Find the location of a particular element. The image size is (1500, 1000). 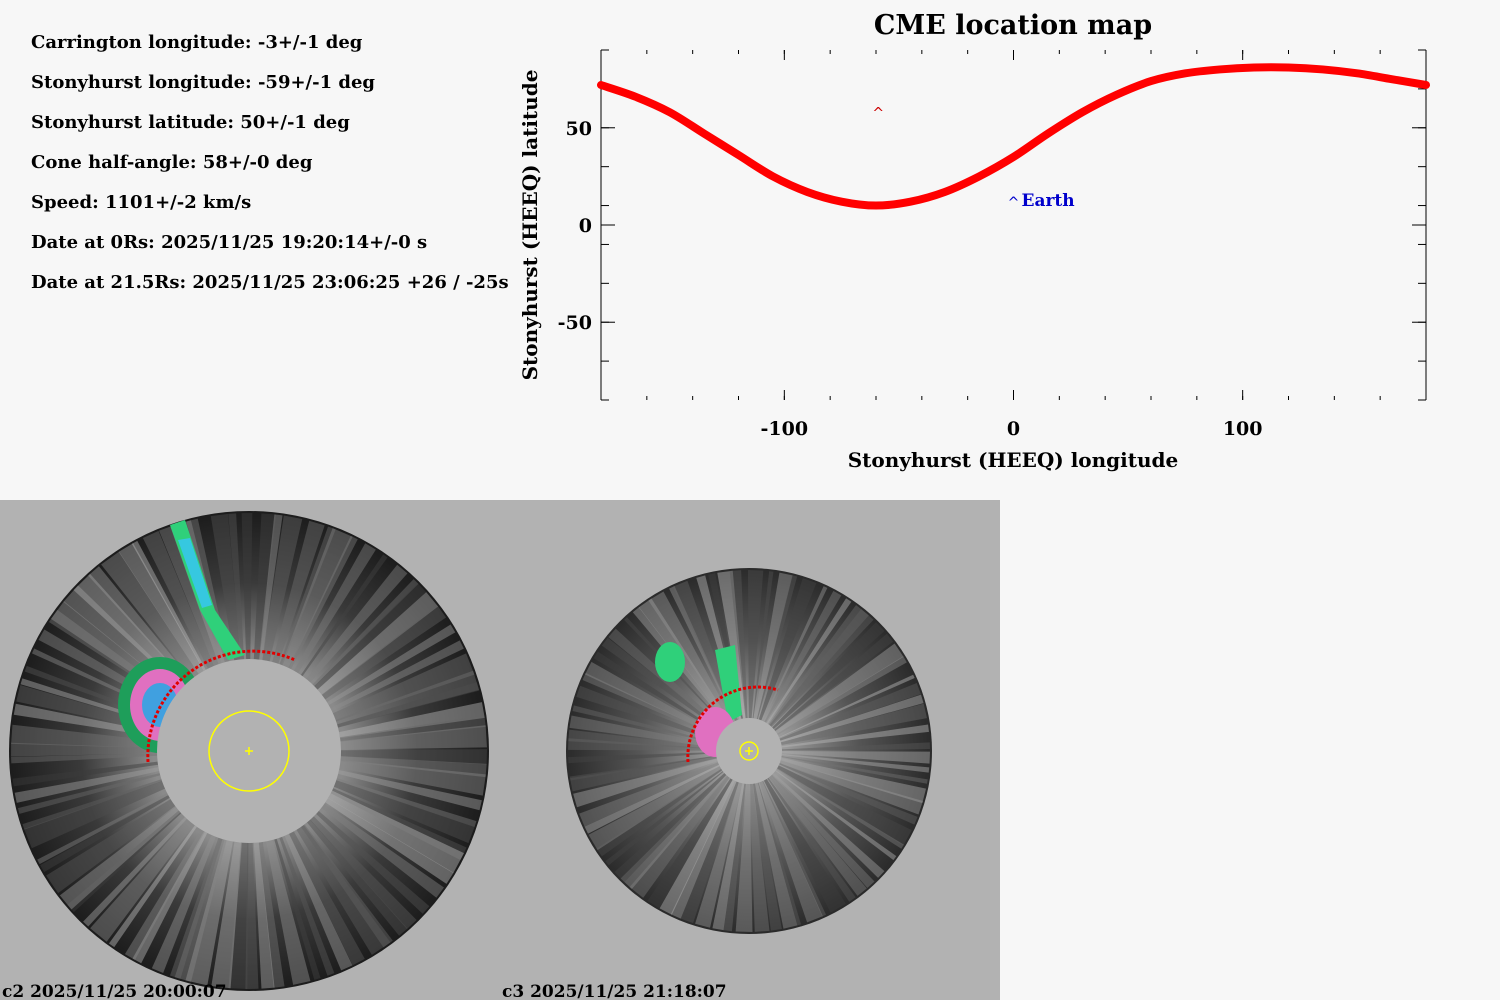

stonyhurst-latitude: Stonyhurst latitude: 50+/-1 deg is located at coordinates (190, 122).